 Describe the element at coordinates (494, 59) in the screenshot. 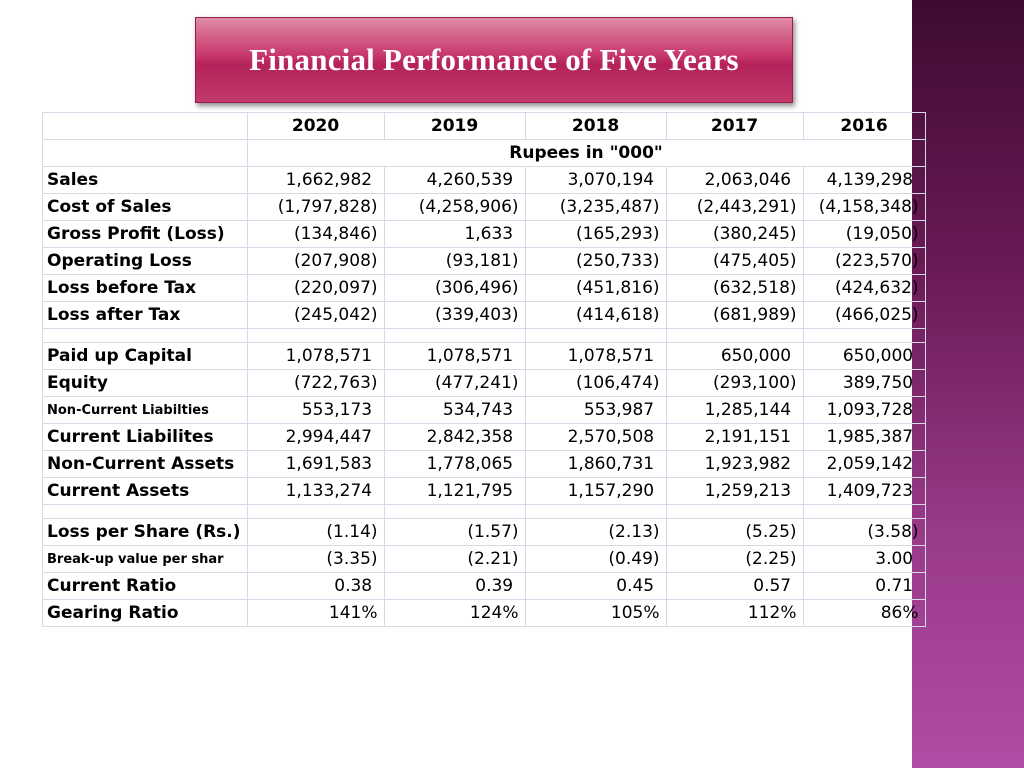

I see `page-title: Financial Performance of Five Years` at that location.